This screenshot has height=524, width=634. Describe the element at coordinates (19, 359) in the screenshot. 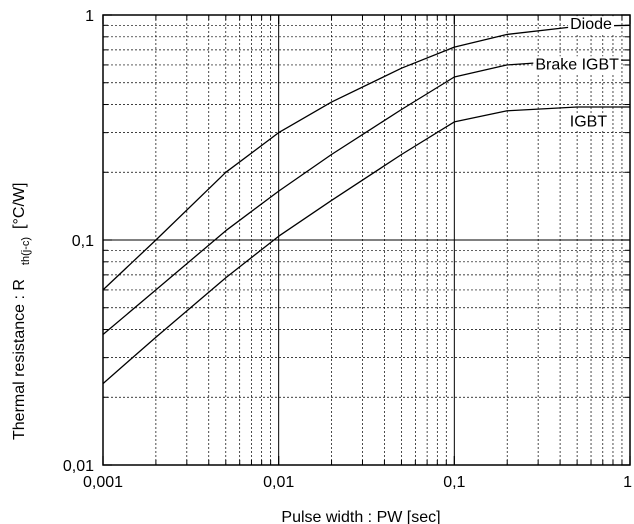

I see `y-axis-title-main: Thermal resistance : R` at that location.